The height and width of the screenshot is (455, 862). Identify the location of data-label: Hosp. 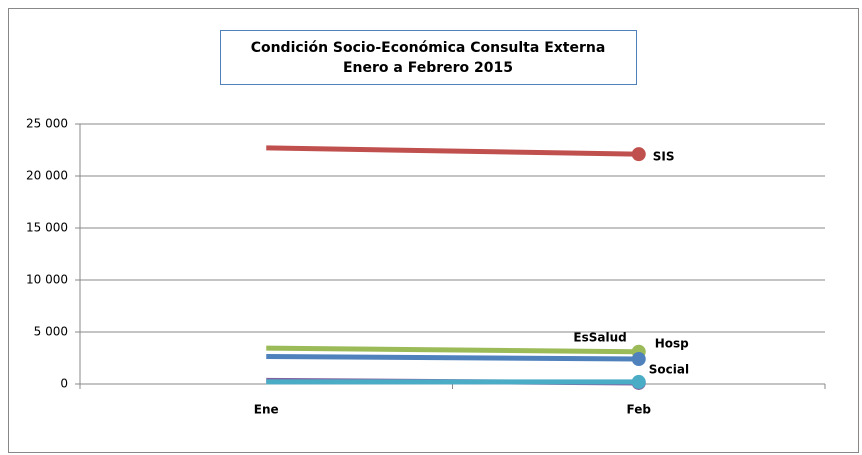
(672, 344).